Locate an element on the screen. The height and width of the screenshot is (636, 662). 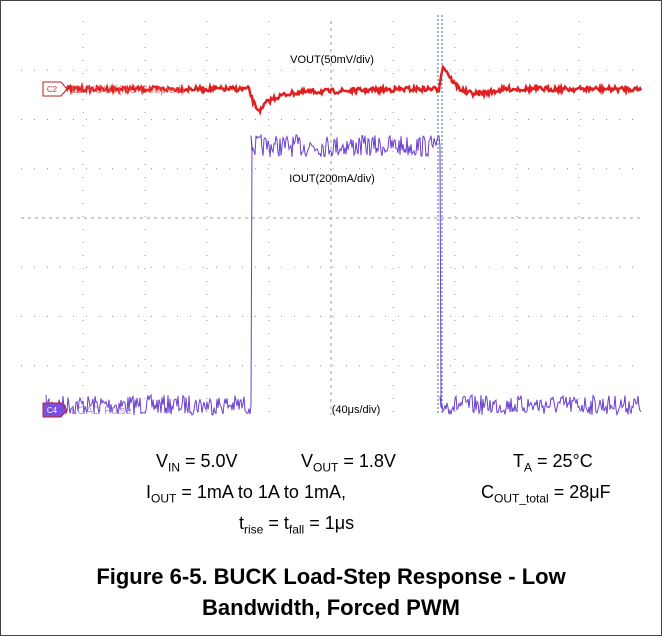
condition: VOUT = 1.8V is located at coordinates (348, 463).